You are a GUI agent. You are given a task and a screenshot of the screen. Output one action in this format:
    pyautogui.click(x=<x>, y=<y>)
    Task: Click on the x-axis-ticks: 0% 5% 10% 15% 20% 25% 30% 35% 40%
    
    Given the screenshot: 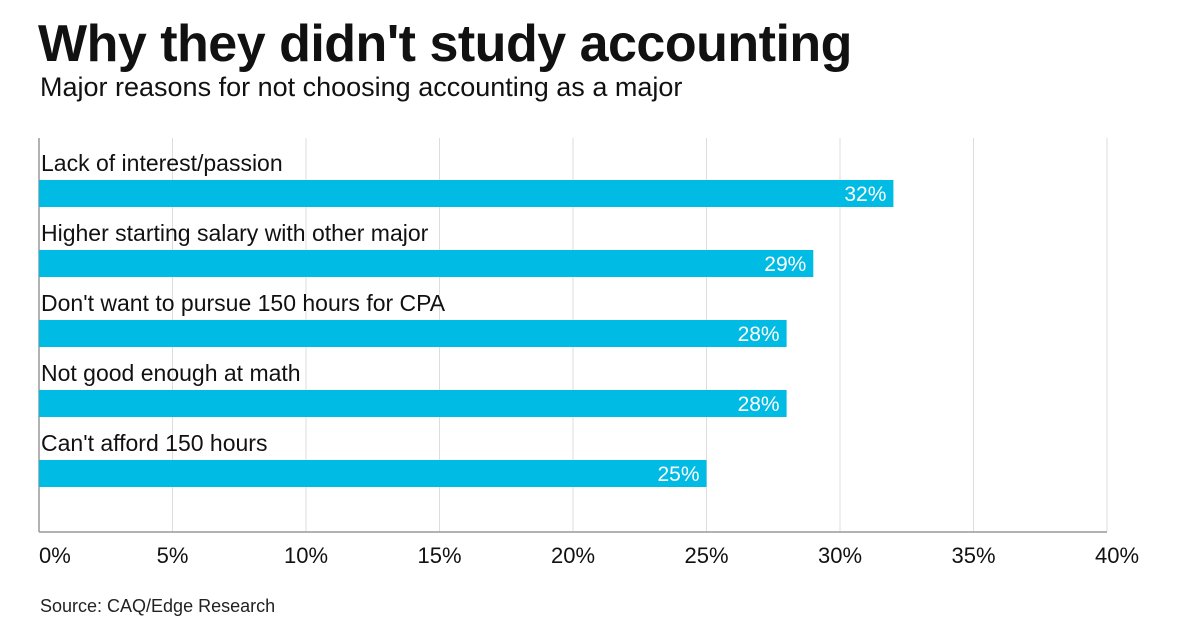 What is the action you would take?
    pyautogui.click(x=589, y=555)
    